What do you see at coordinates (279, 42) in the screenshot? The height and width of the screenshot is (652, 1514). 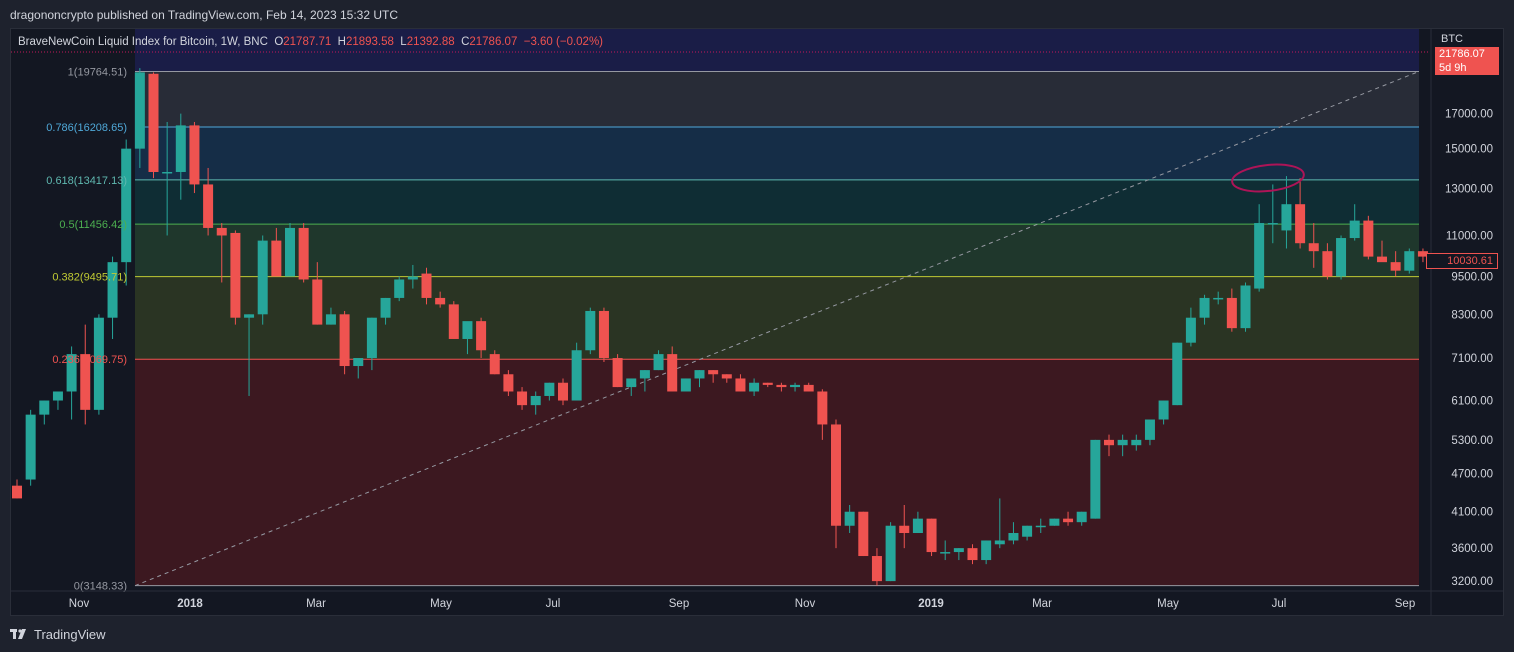 I see `open-label: O` at bounding box center [279, 42].